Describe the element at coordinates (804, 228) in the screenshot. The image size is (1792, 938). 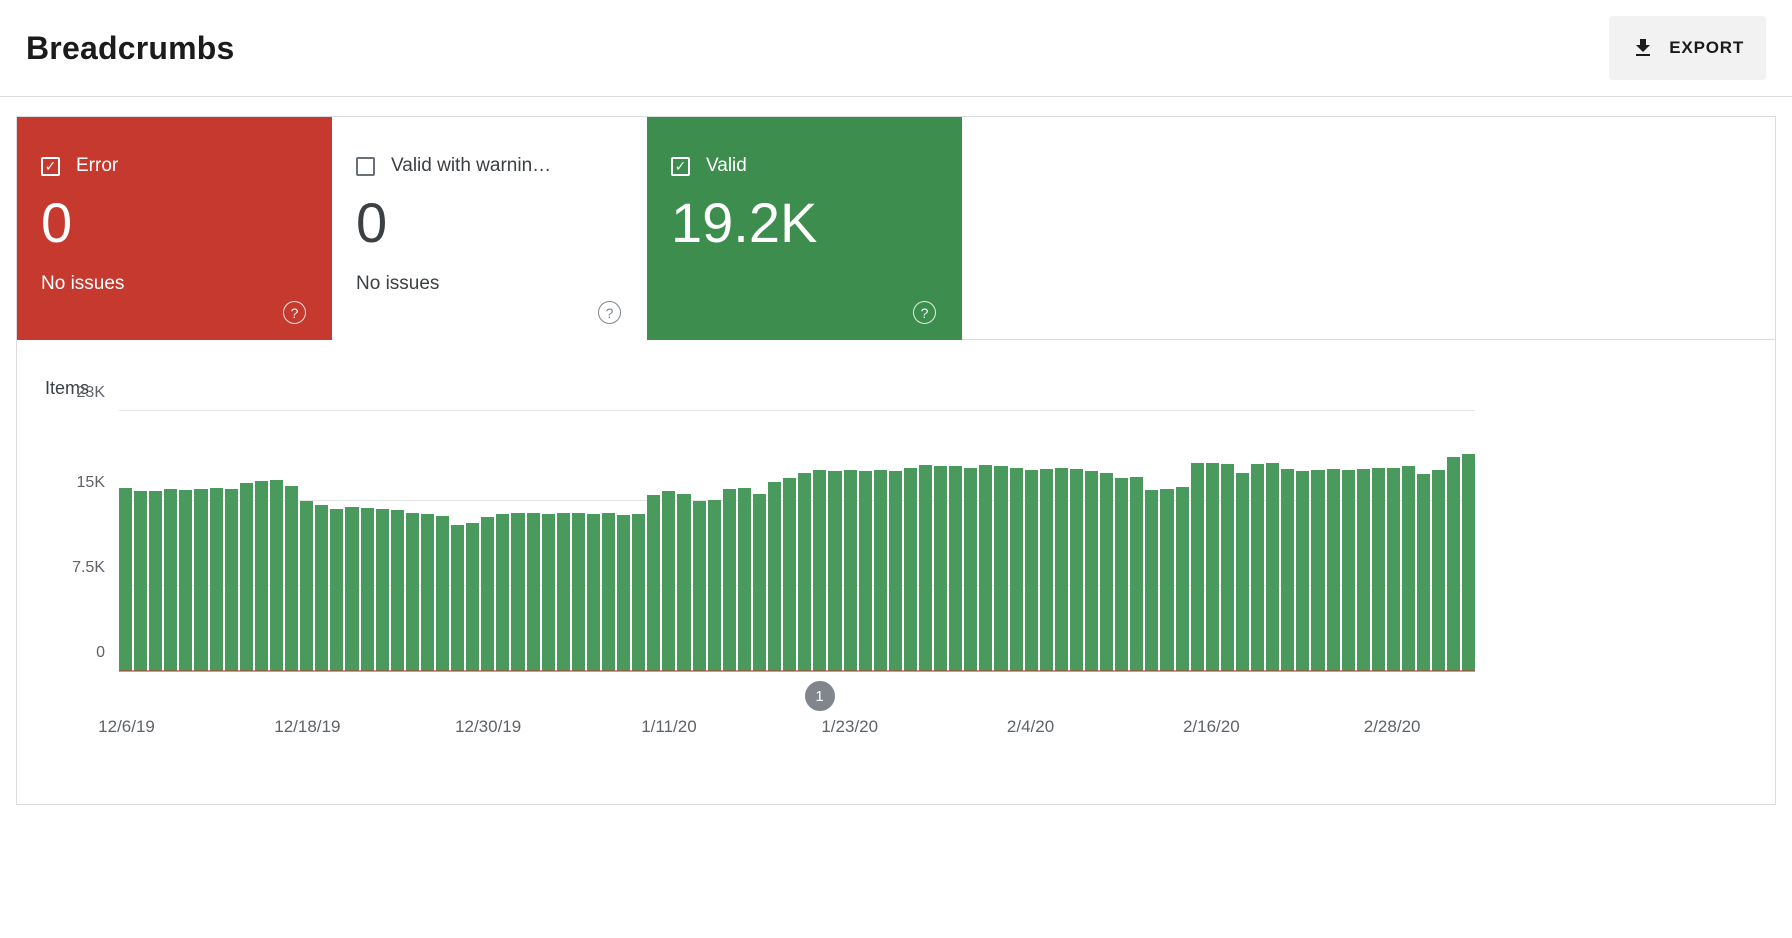
I see `status-card-valid: Valid 19.2K ?` at that location.